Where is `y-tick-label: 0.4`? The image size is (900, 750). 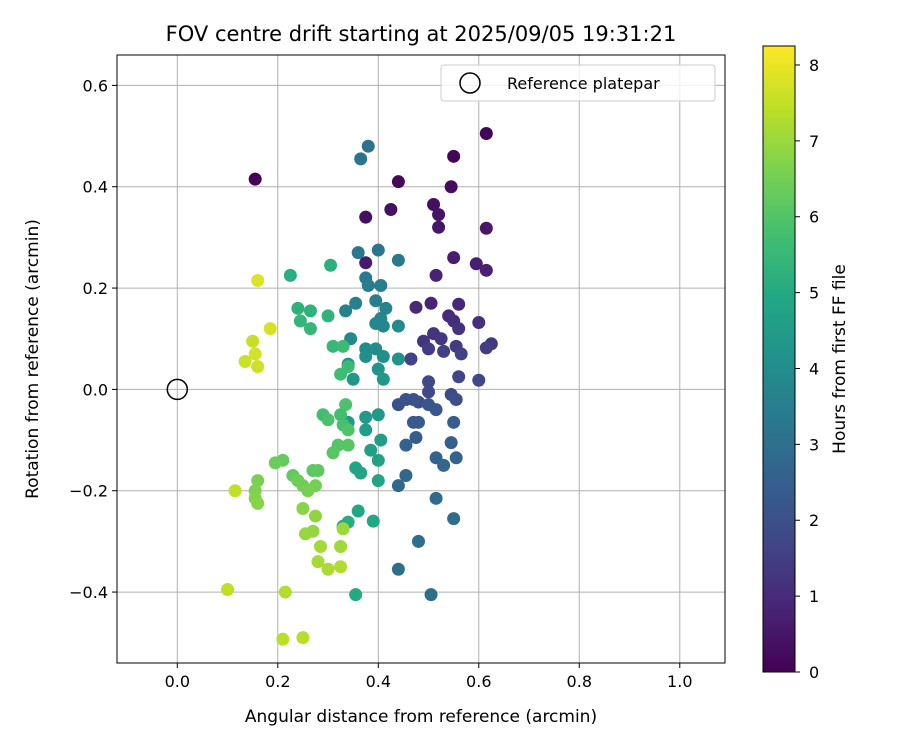
y-tick-label: 0.4 is located at coordinates (95, 187).